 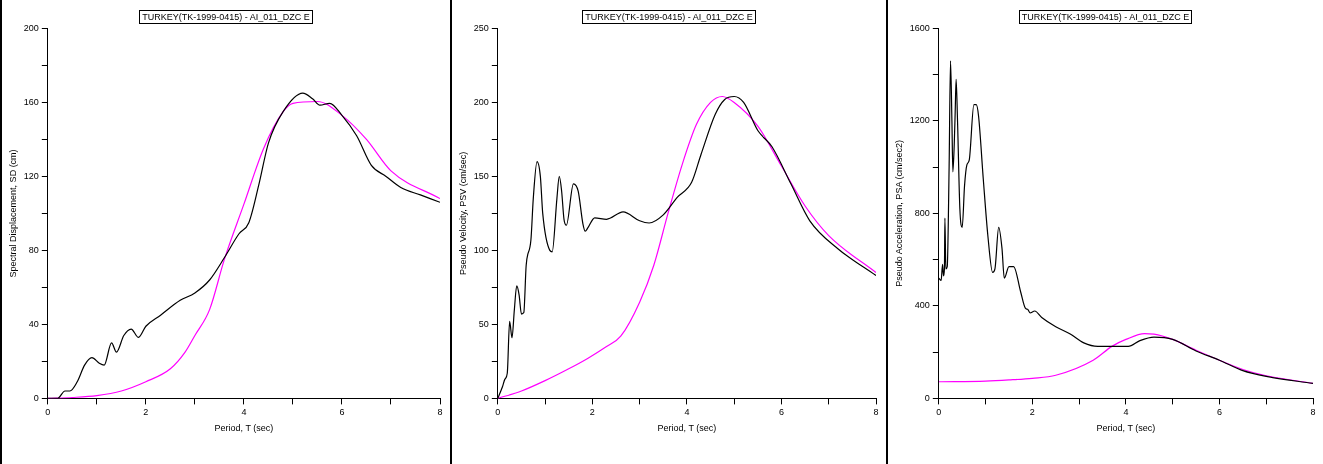 I want to click on y-tick-label: 800, so click(x=922, y=212).